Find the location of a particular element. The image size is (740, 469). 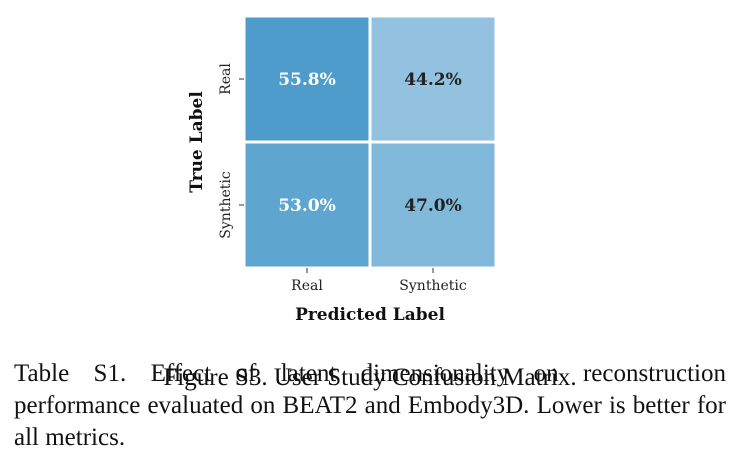

cell-value-label: 53.0% is located at coordinates (307, 206).